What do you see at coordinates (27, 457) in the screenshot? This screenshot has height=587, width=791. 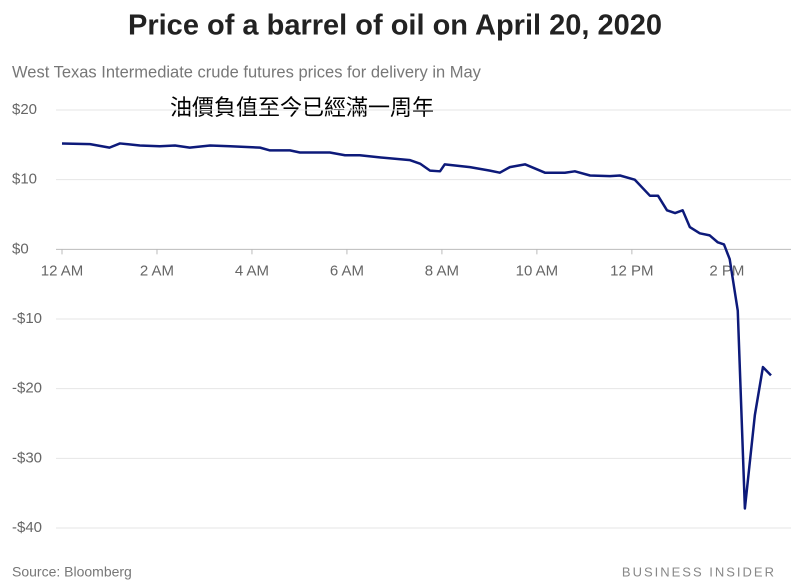 I see `y-tick-label: -$30` at bounding box center [27, 457].